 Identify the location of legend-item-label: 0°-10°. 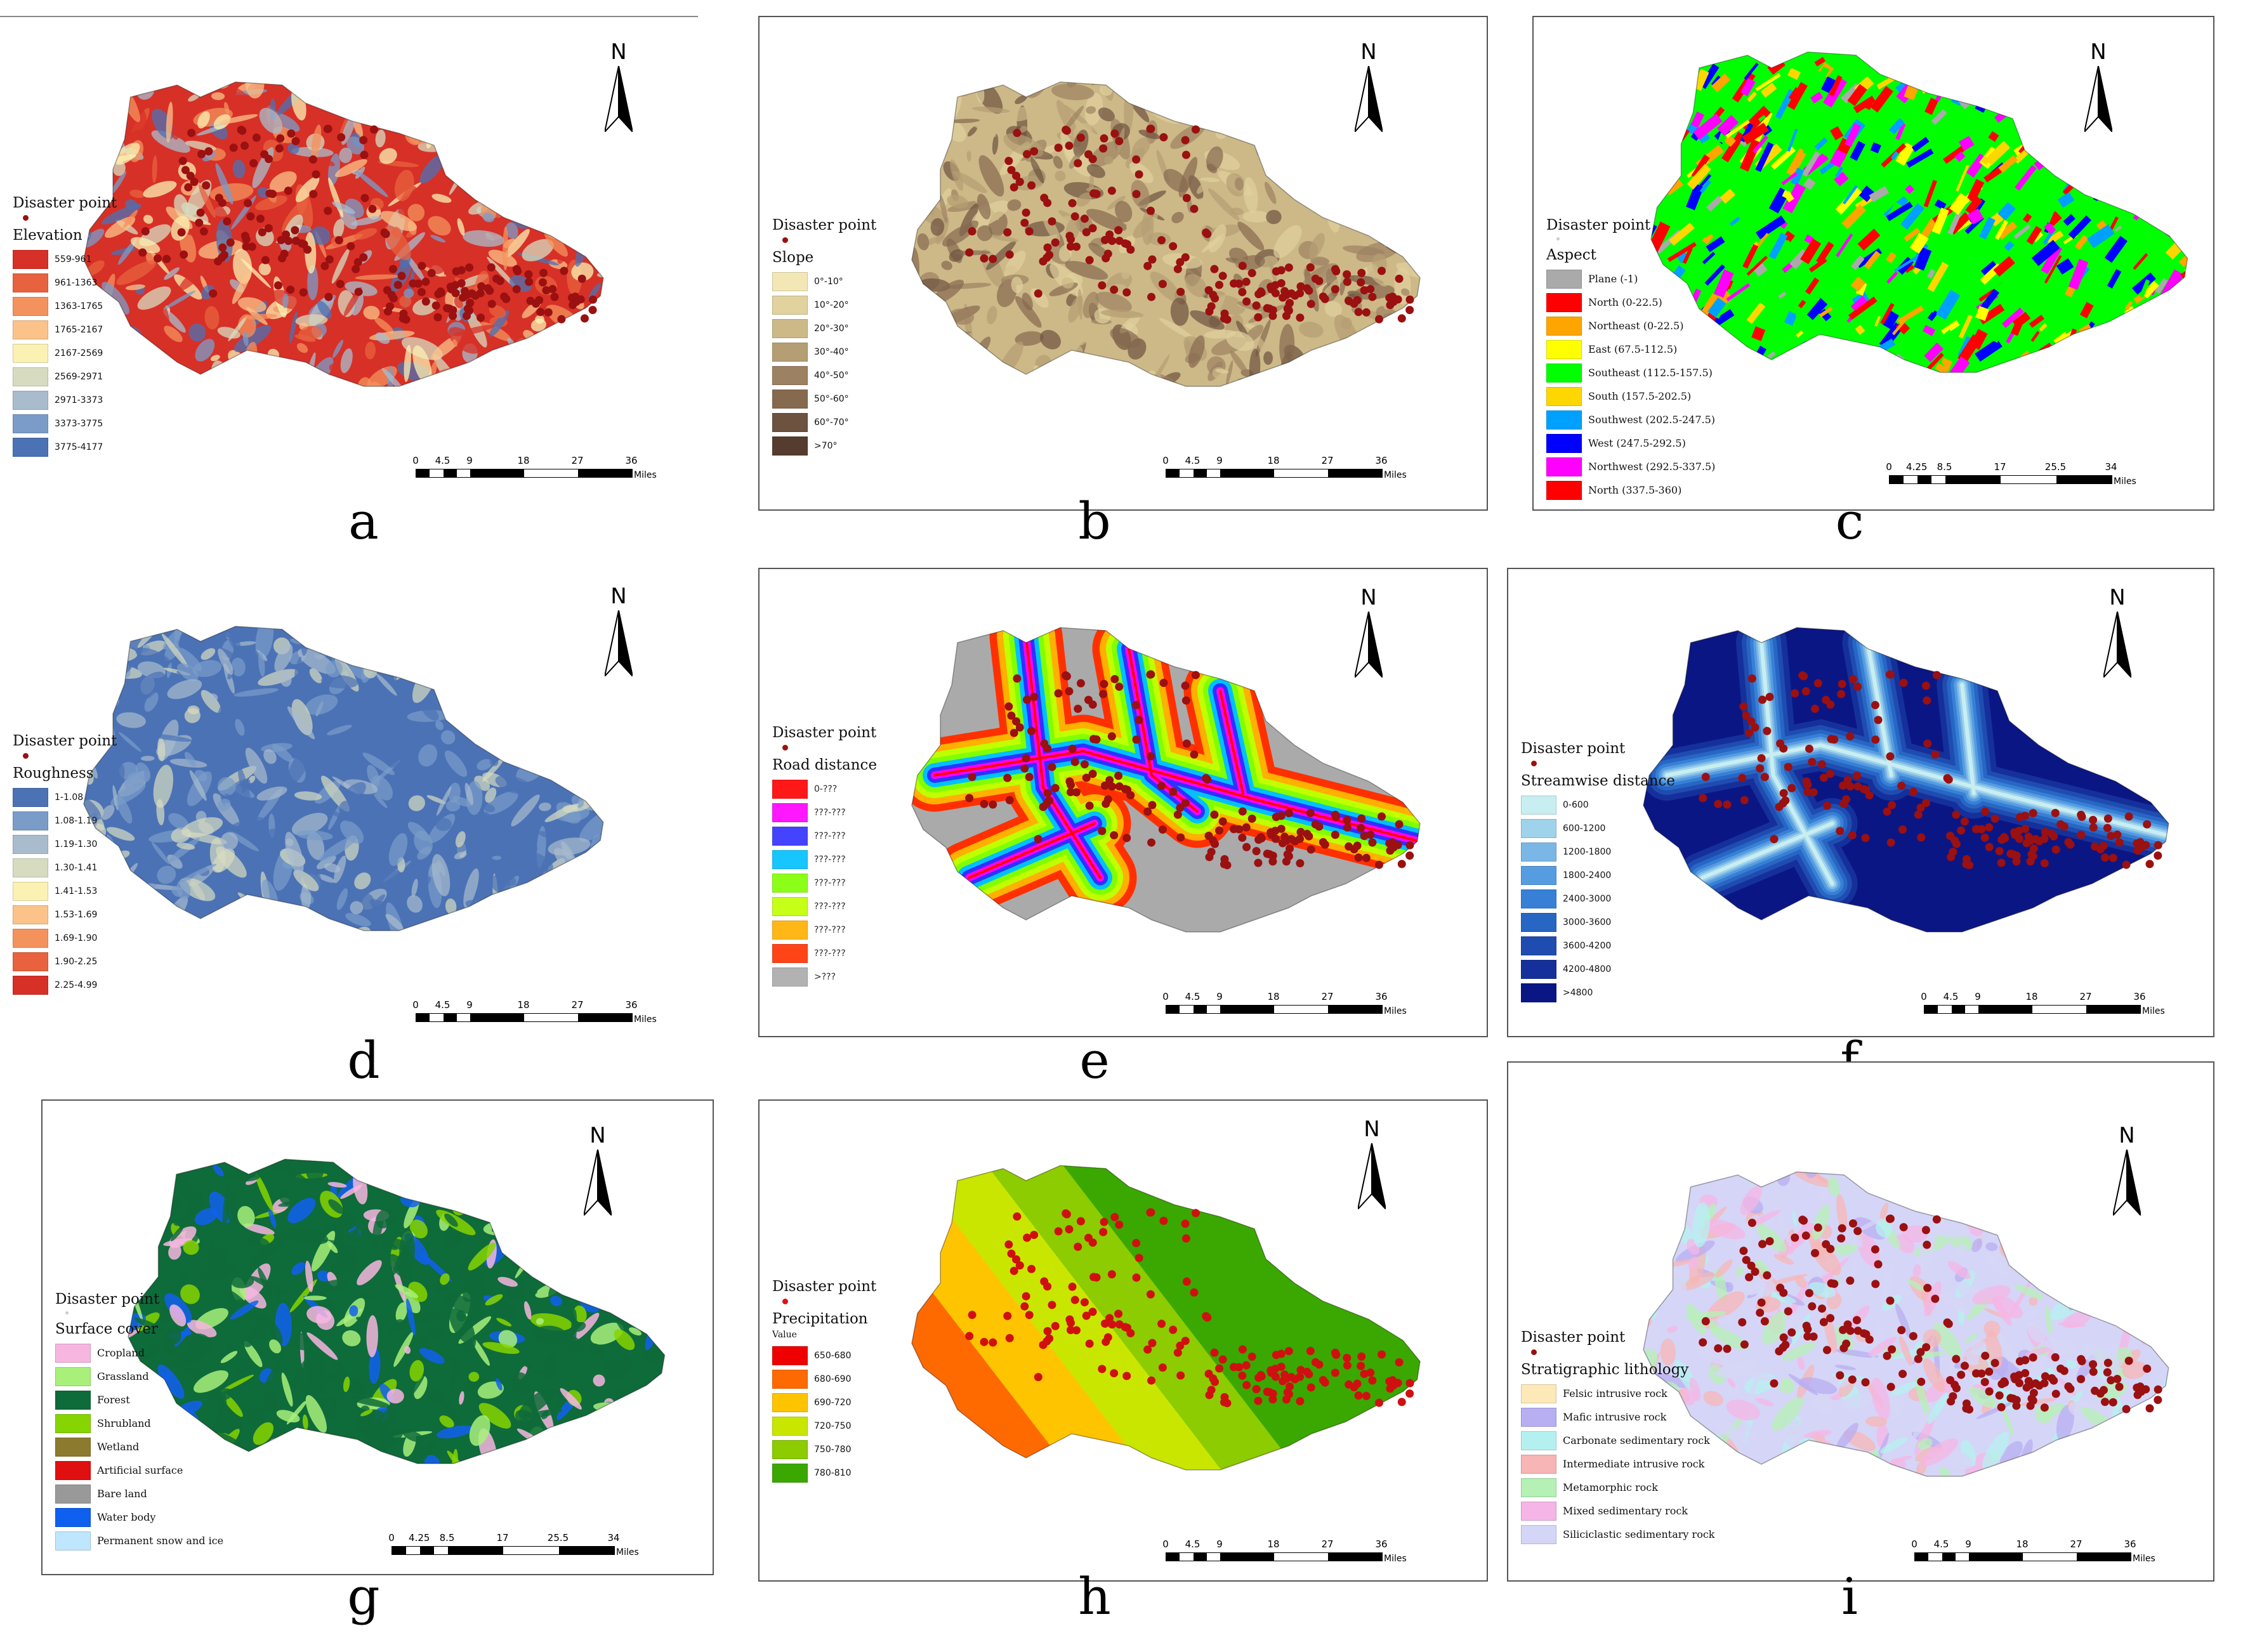
(828, 281).